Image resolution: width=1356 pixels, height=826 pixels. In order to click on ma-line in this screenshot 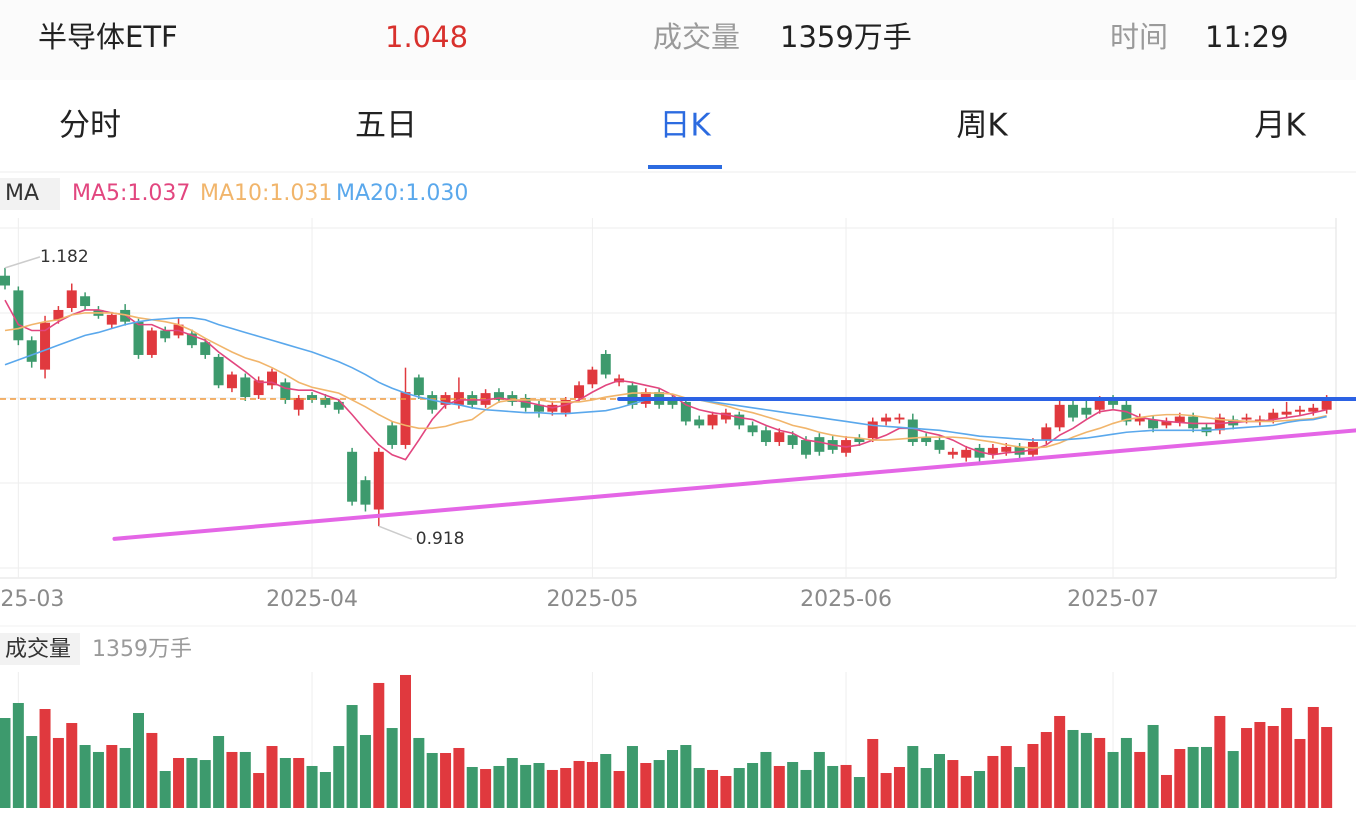, I will do `click(665, 378)`.